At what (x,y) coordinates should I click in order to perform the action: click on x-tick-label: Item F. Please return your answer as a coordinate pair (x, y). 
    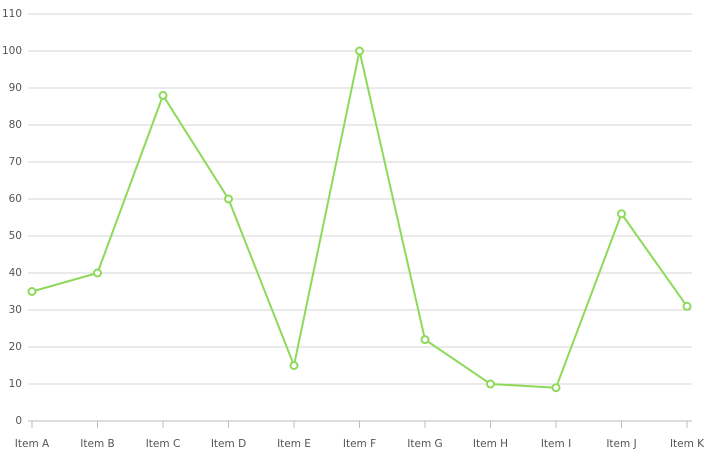
    Looking at the image, I should click on (359, 444).